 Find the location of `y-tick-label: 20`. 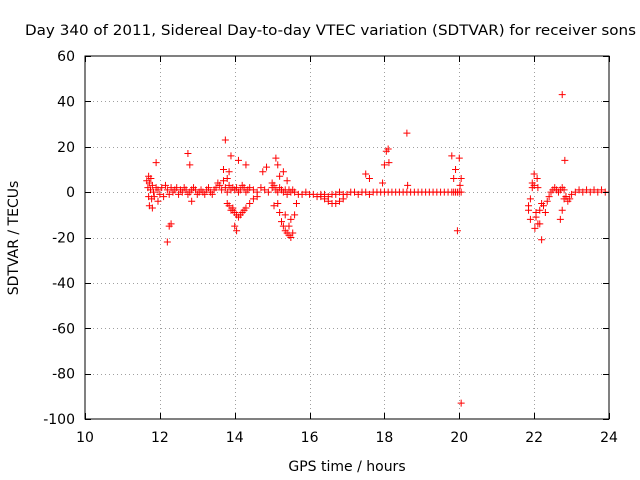

y-tick-label: 20 is located at coordinates (66, 148).